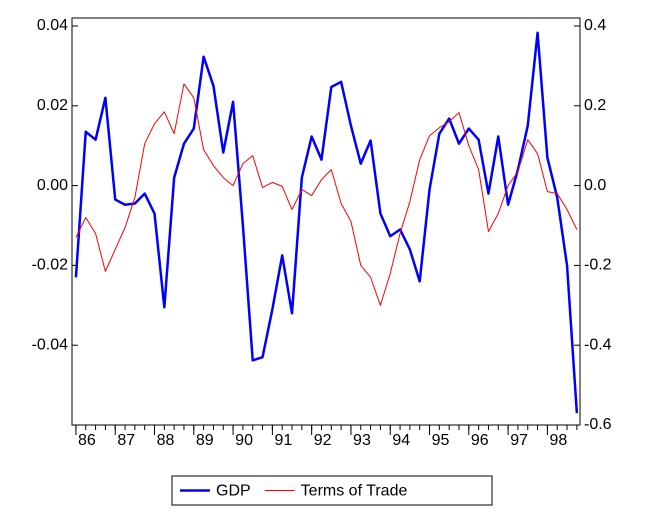  Describe the element at coordinates (362, 440) in the screenshot. I see `x-tick-label: 93` at that location.